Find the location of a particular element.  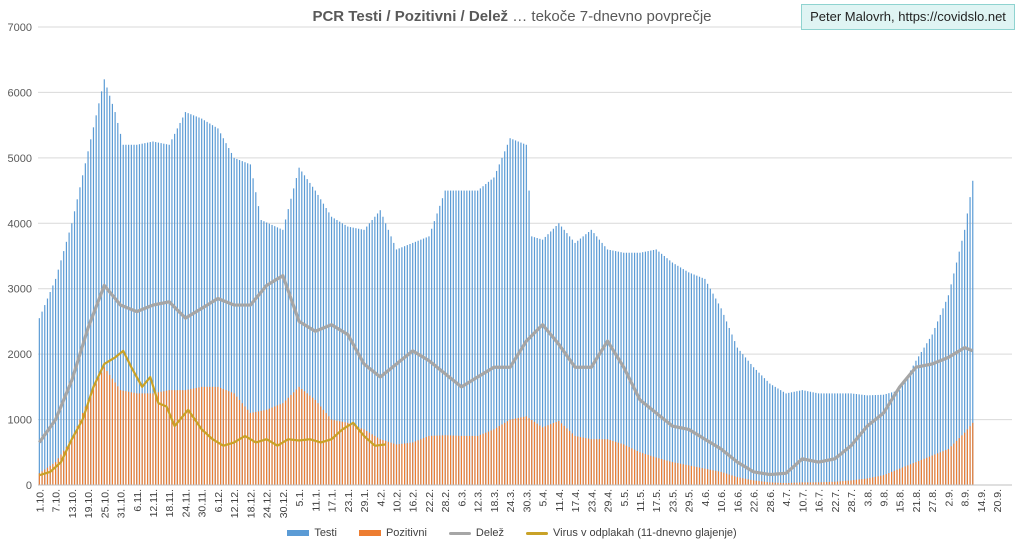

legend-label-delez: Delež is located at coordinates (490, 533).